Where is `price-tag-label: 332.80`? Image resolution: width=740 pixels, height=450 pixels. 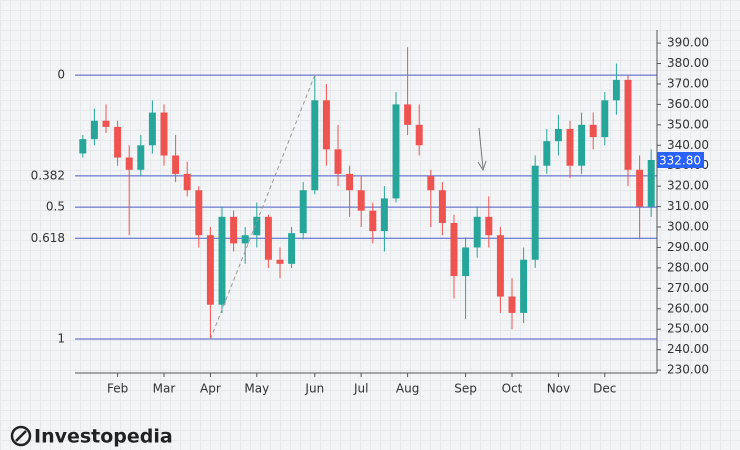 price-tag-label: 332.80 is located at coordinates (680, 160).